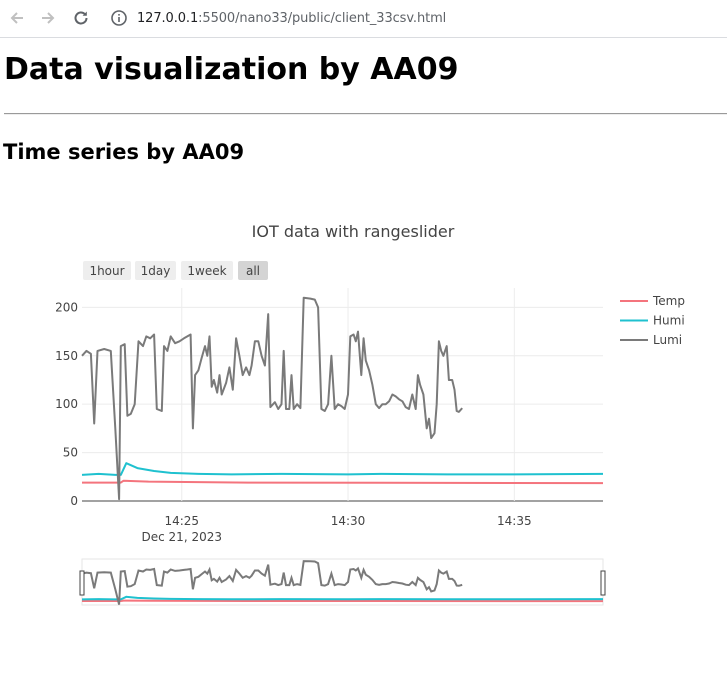  What do you see at coordinates (343, 482) in the screenshot?
I see `series-line-temp` at bounding box center [343, 482].